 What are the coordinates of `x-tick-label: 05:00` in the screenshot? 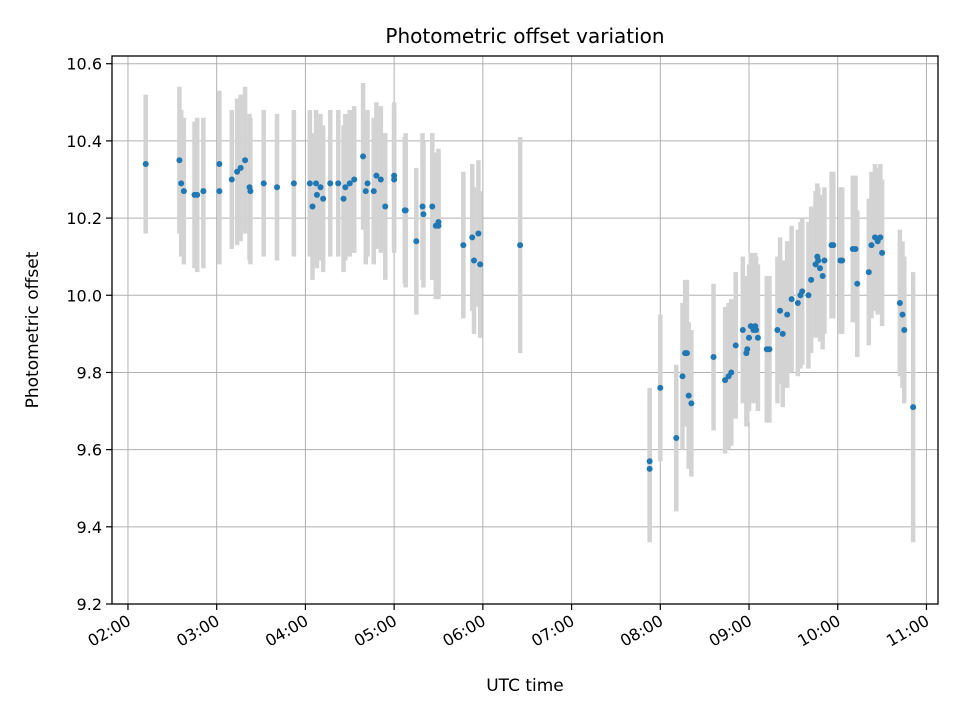 It's located at (375, 631).